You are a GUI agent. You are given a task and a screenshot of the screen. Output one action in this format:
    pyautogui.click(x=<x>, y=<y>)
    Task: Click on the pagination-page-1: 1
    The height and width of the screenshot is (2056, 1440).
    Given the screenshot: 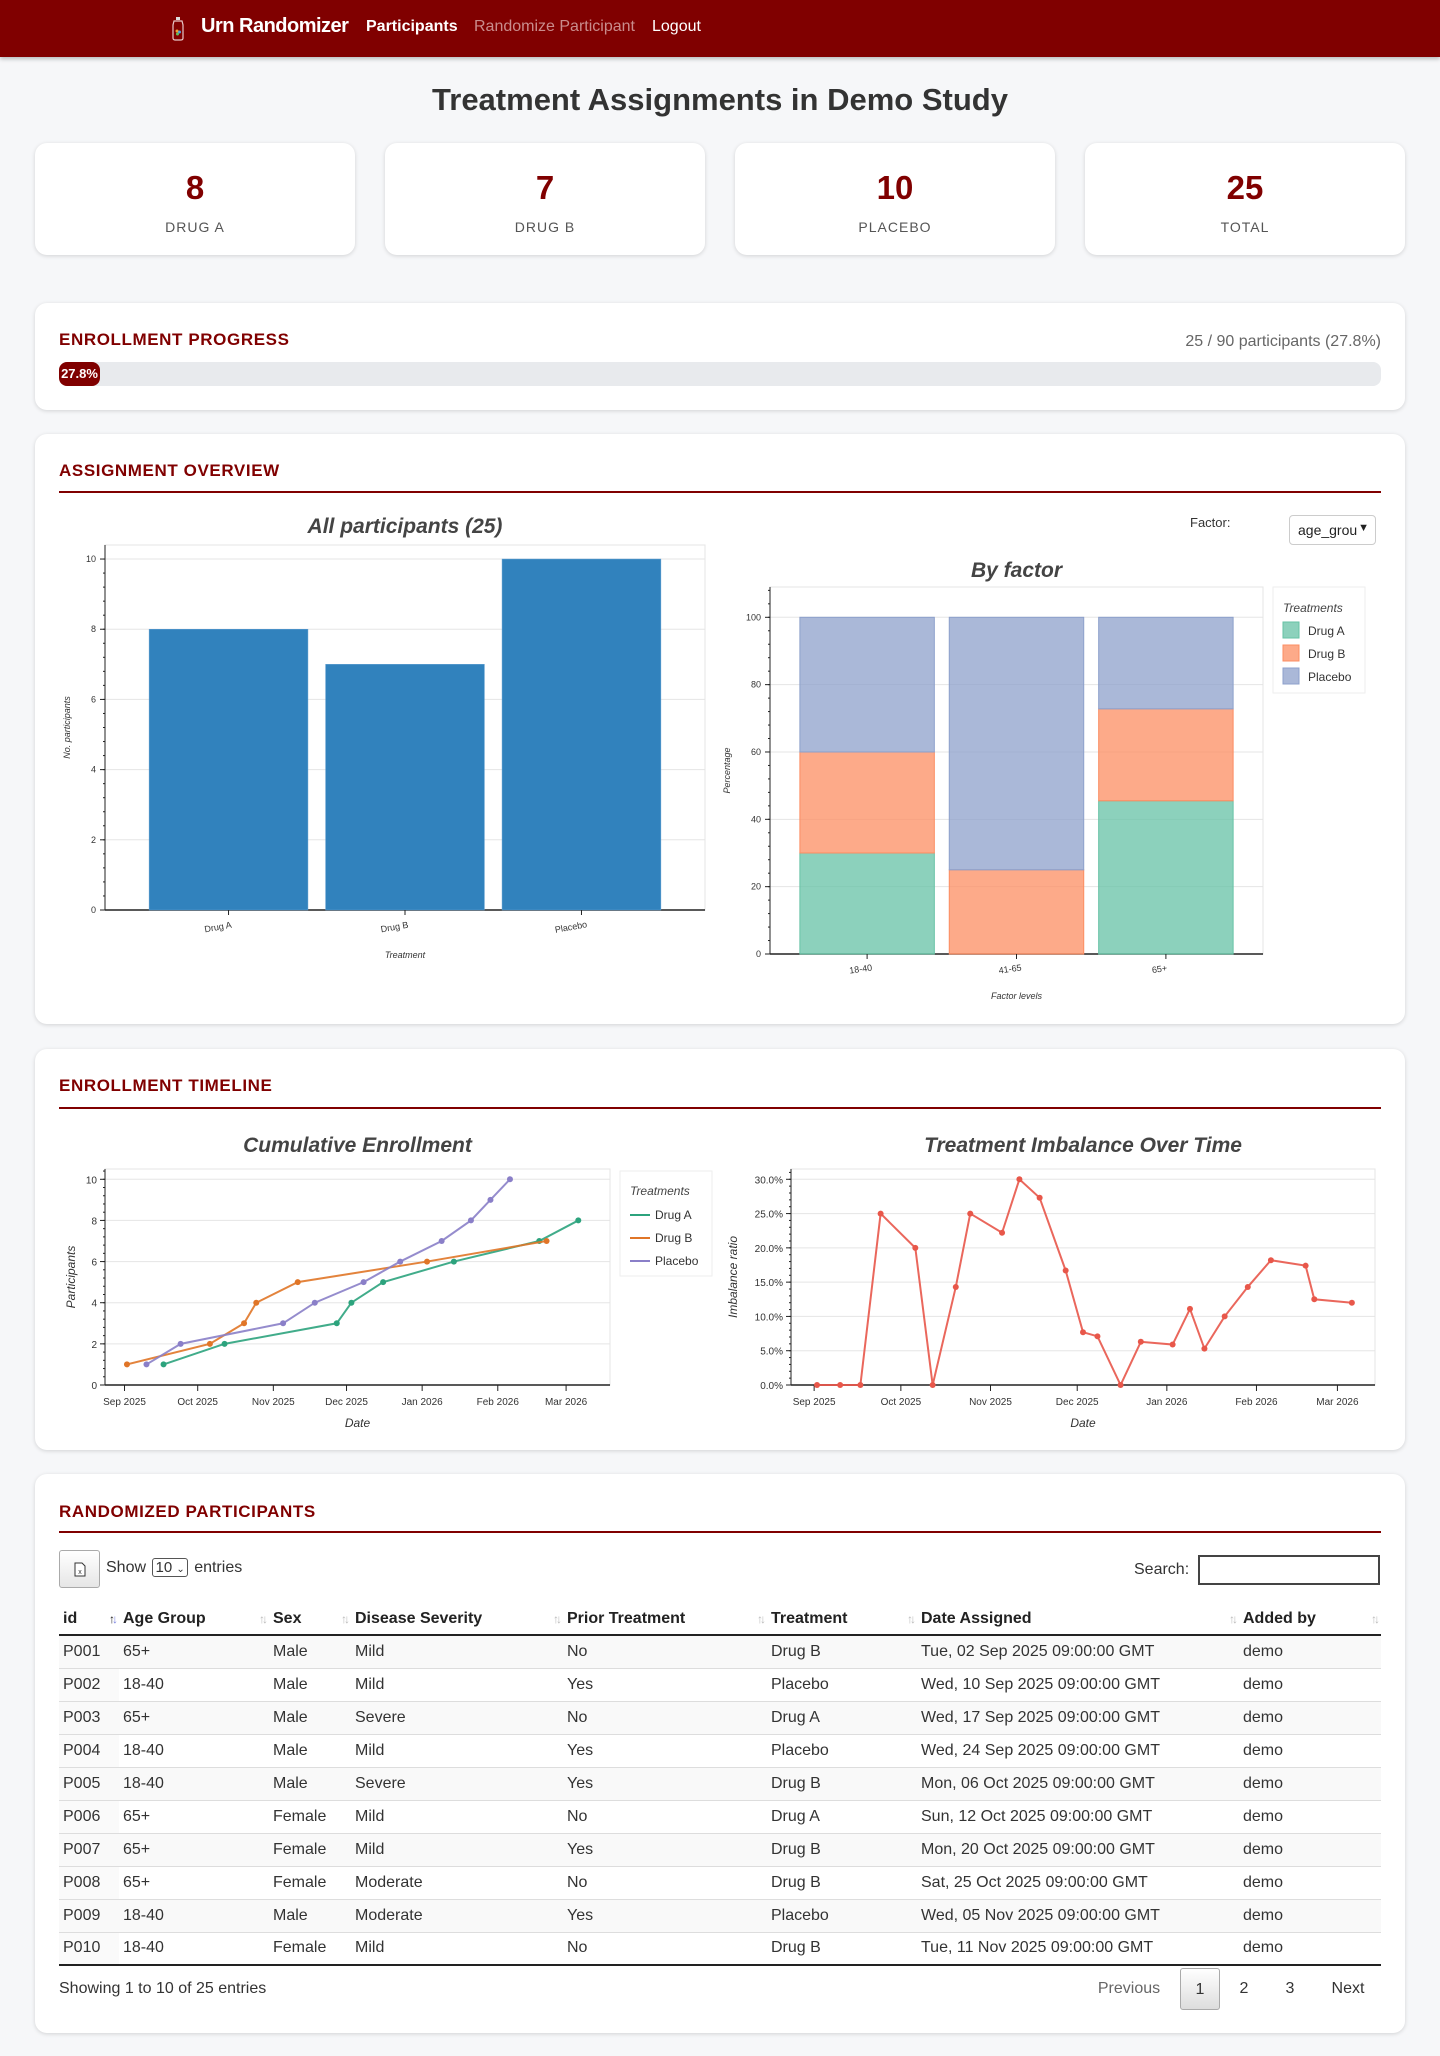 What is the action you would take?
    pyautogui.click(x=1200, y=1989)
    